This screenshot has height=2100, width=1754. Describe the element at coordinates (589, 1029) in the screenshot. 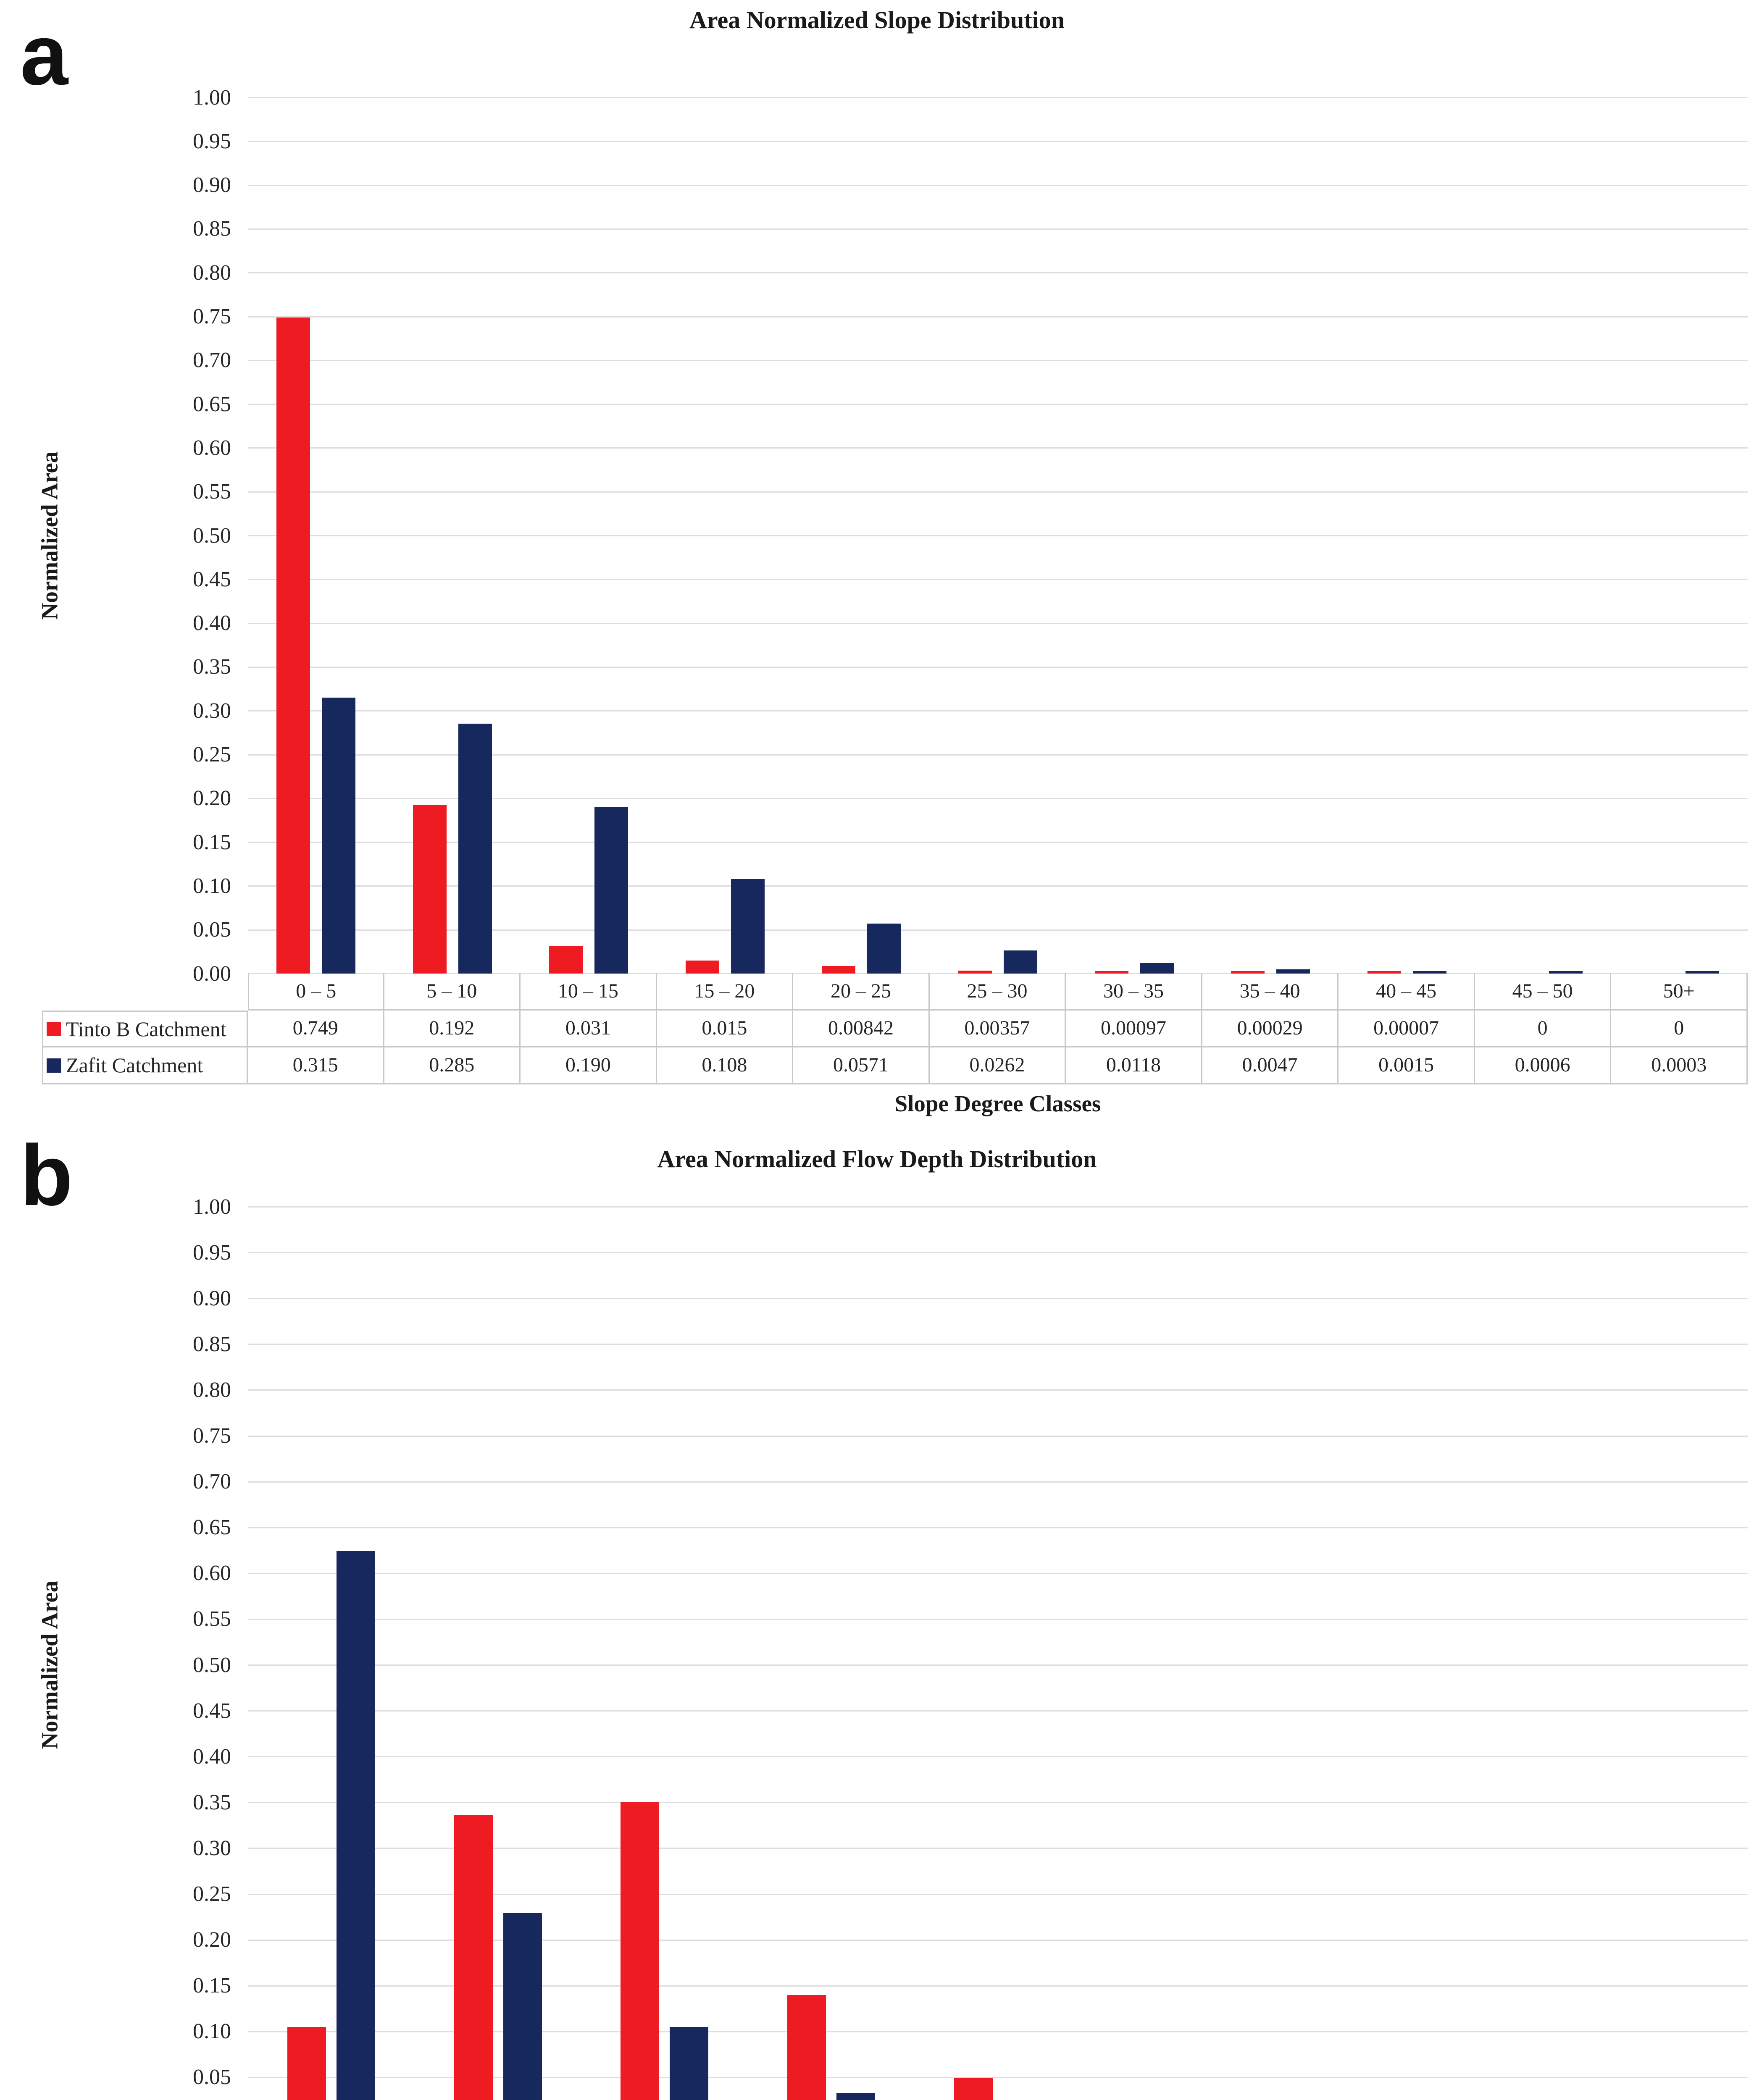

I see `table-value-cell: 0.031` at that location.